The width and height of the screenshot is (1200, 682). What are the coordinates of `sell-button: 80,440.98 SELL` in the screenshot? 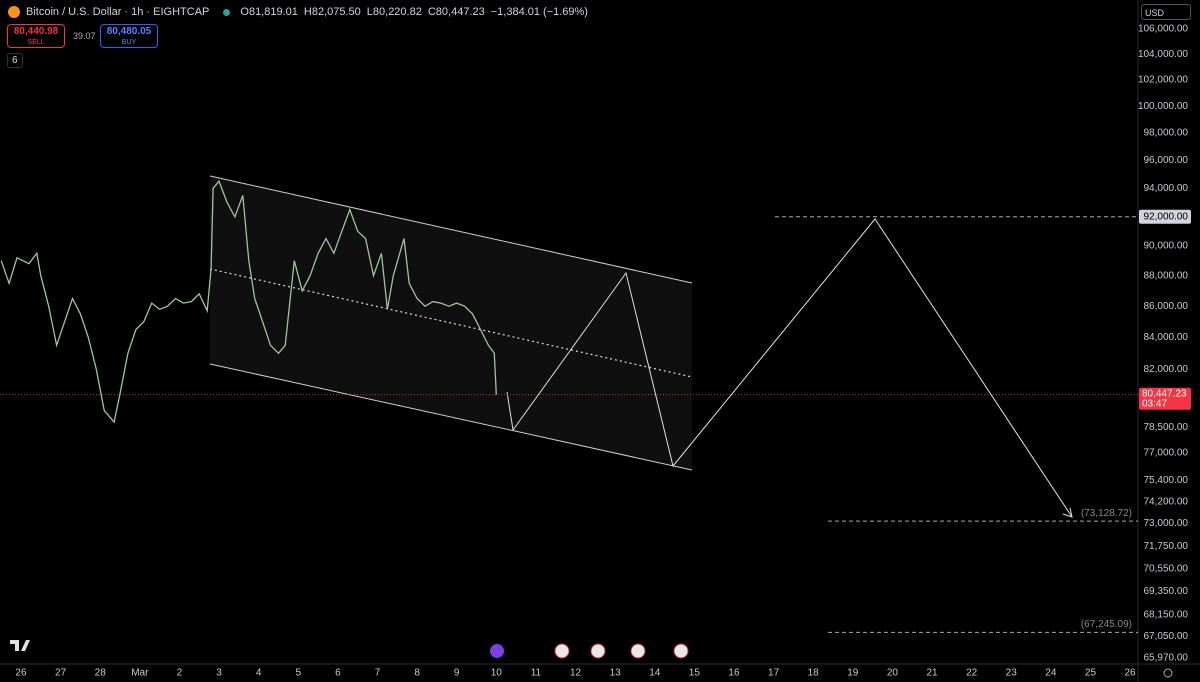 It's located at (36, 36).